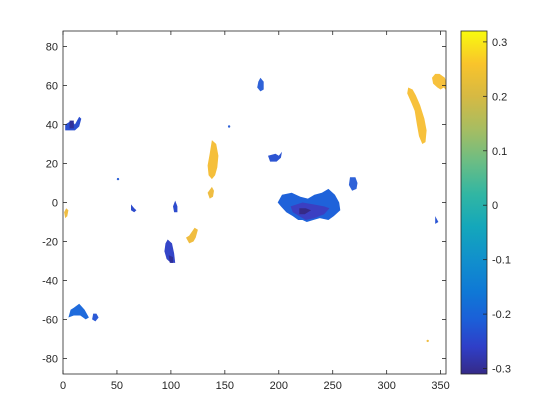 The width and height of the screenshot is (560, 420). I want to click on x-tick-label: 350, so click(440, 386).